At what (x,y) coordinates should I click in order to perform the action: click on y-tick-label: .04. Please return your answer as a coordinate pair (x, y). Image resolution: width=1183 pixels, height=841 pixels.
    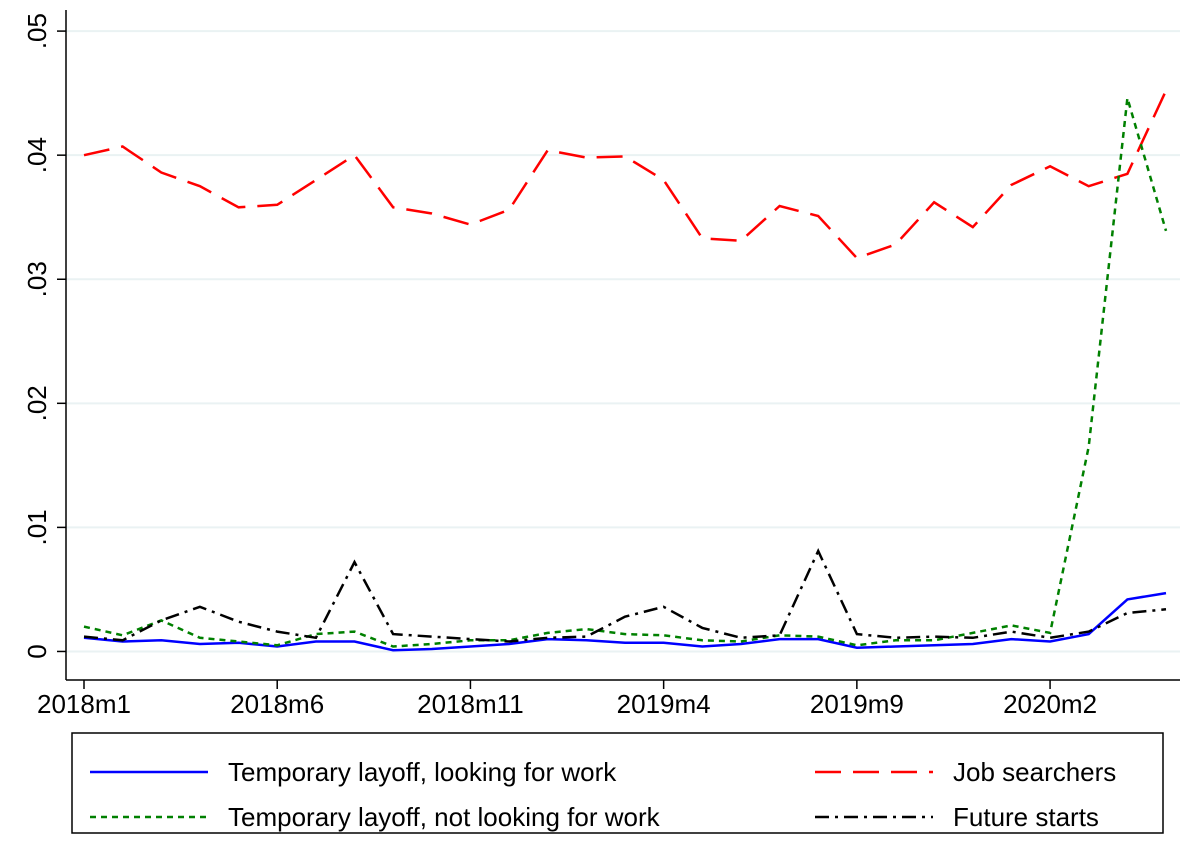
    Looking at the image, I should click on (37, 155).